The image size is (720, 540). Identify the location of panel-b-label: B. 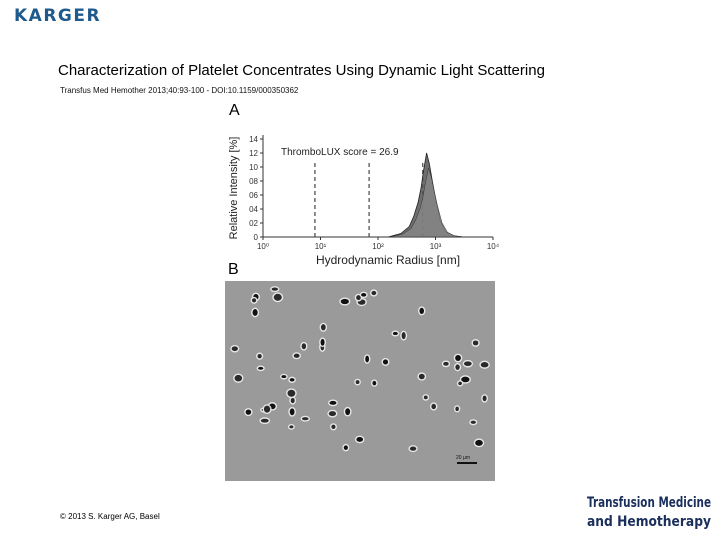
(233, 269).